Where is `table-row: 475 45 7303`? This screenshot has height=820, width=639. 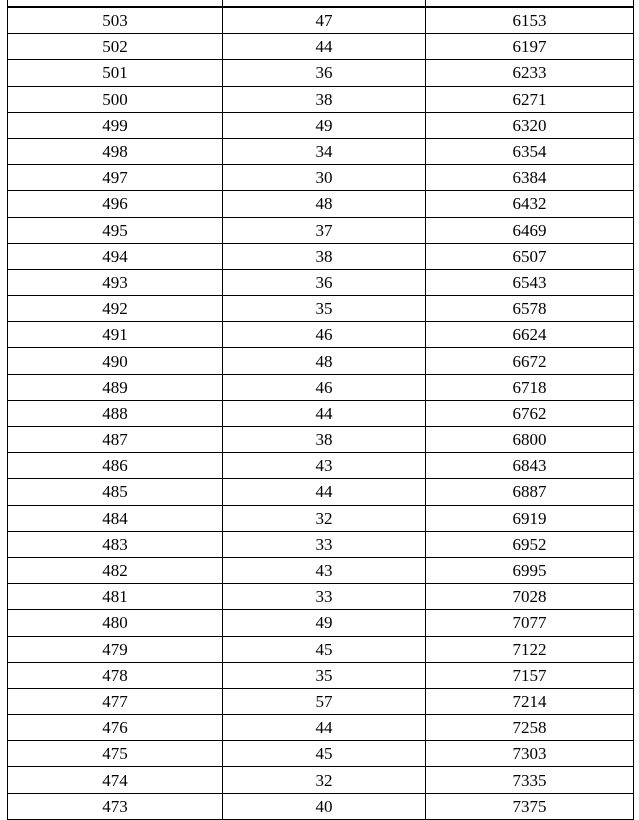 table-row: 475 45 7303 is located at coordinates (320, 754).